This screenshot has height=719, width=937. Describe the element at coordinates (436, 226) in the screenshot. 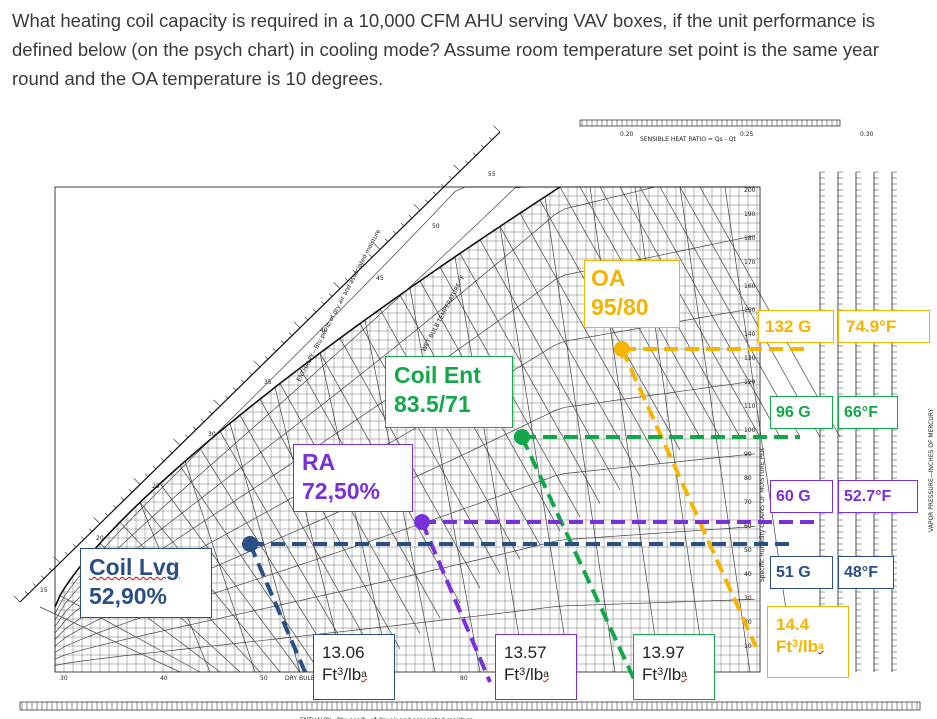

I see `enthalpy-tick-label: 50` at that location.